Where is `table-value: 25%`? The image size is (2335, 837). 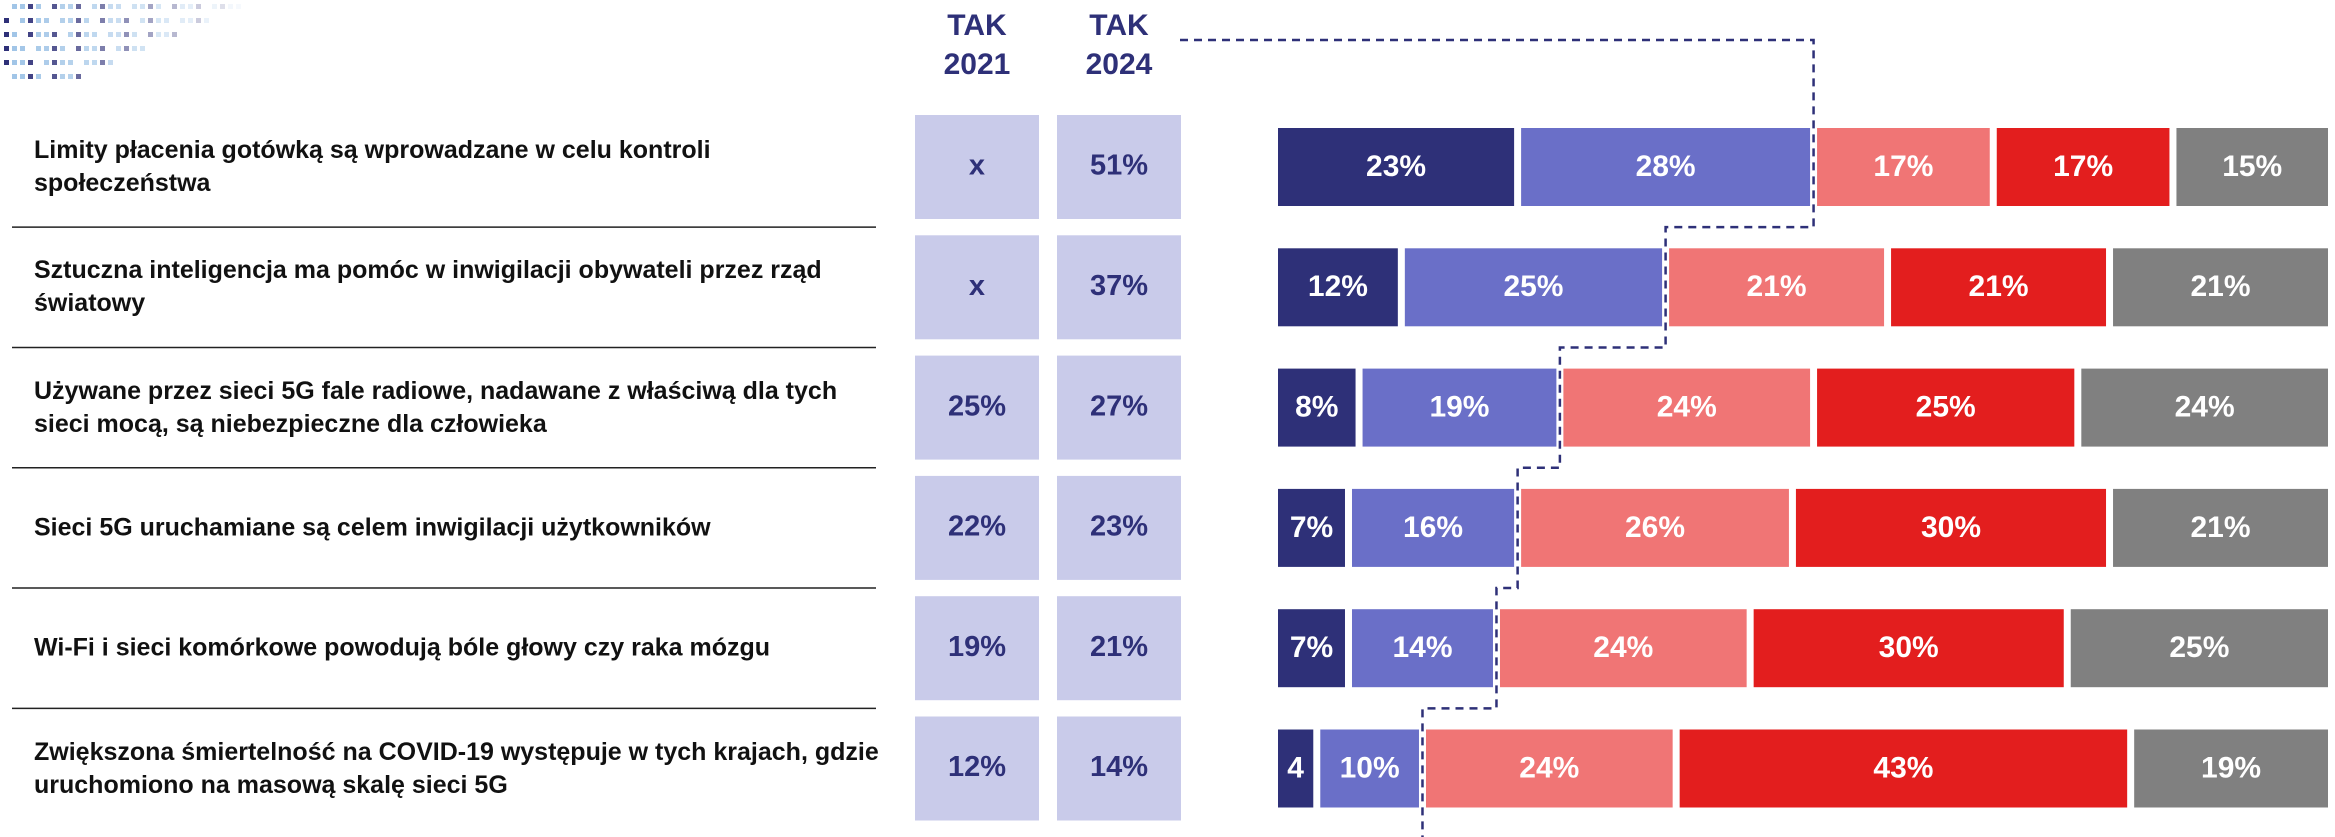 table-value: 25% is located at coordinates (977, 406).